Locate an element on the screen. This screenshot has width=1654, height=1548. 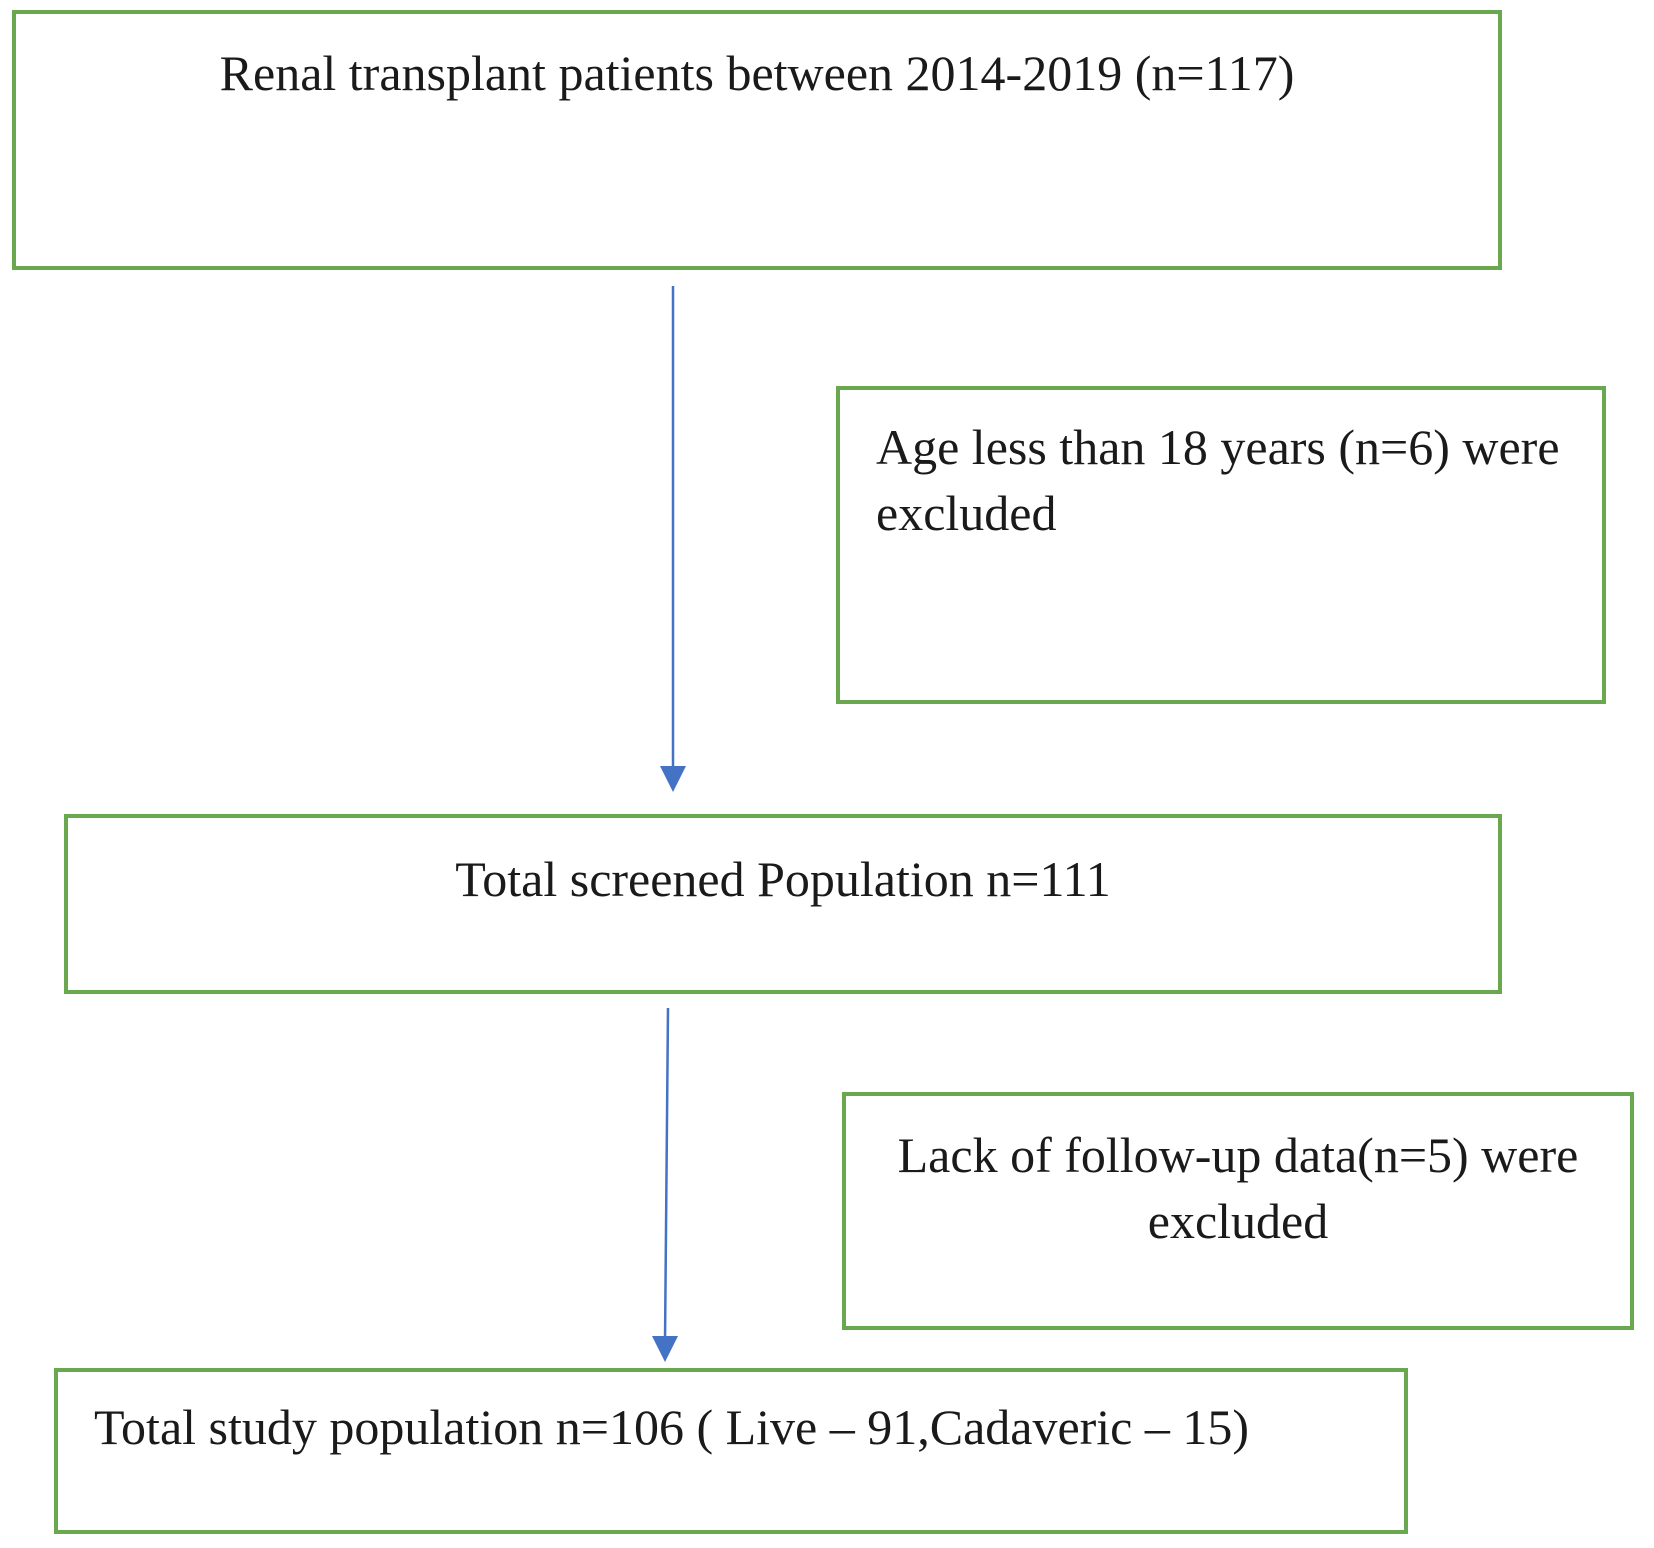
screened-population-text: Total screened Population n=111 is located at coordinates (783, 879).